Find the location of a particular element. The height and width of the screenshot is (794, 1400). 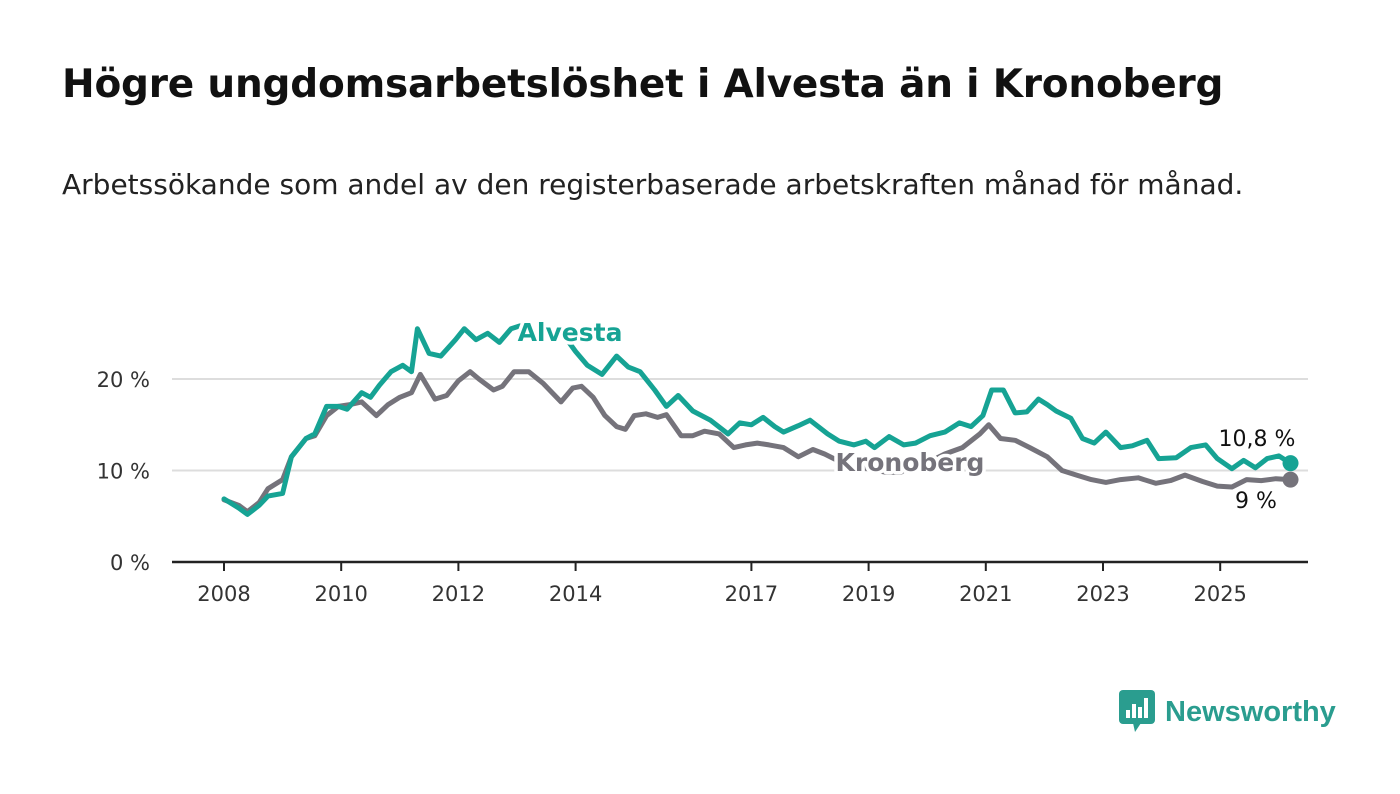

grid-layer is located at coordinates (740, 425).